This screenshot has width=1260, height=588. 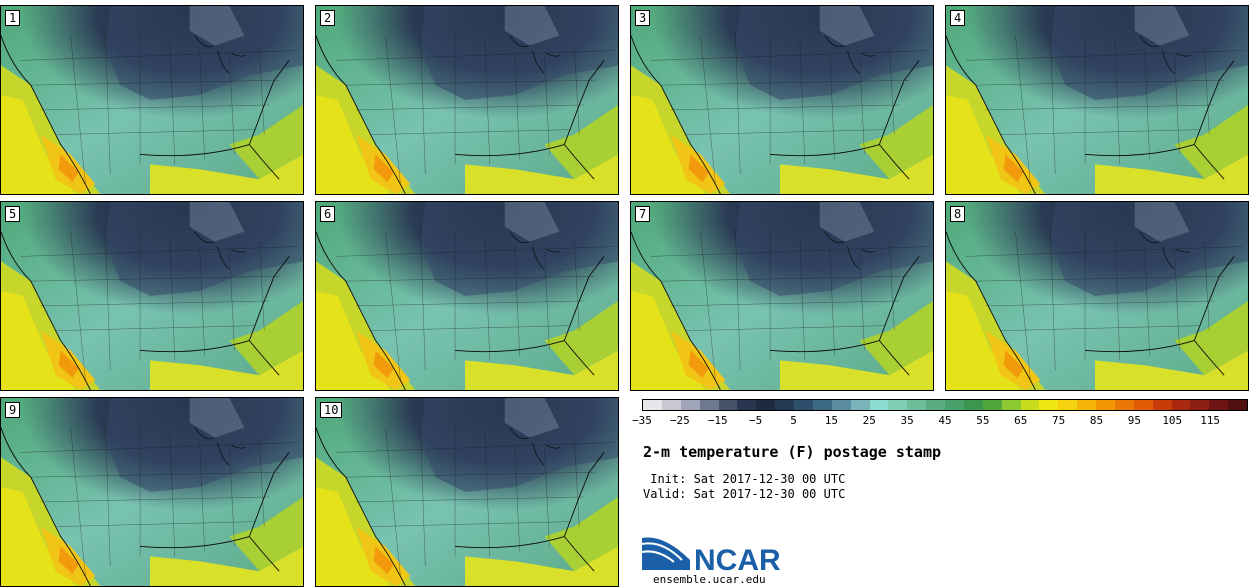 What do you see at coordinates (1172, 420) in the screenshot?
I see `colorbar-tick-label: 105` at bounding box center [1172, 420].